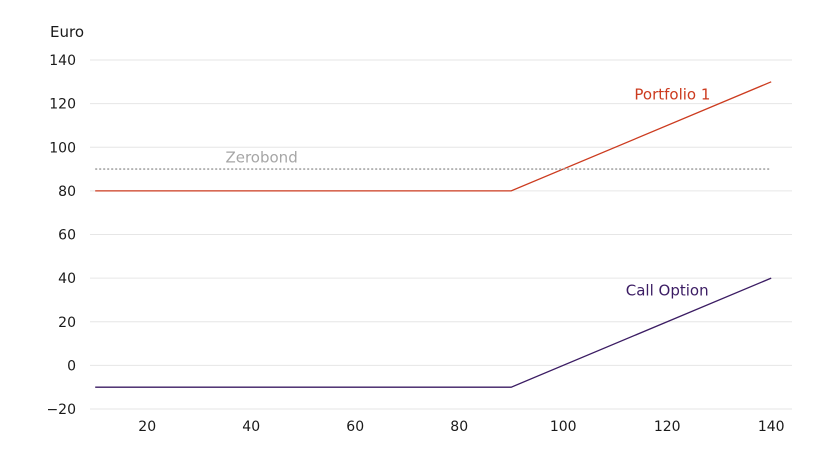 This screenshot has width=840, height=456. Describe the element at coordinates (147, 427) in the screenshot. I see `x-tick-label: 20` at that location.